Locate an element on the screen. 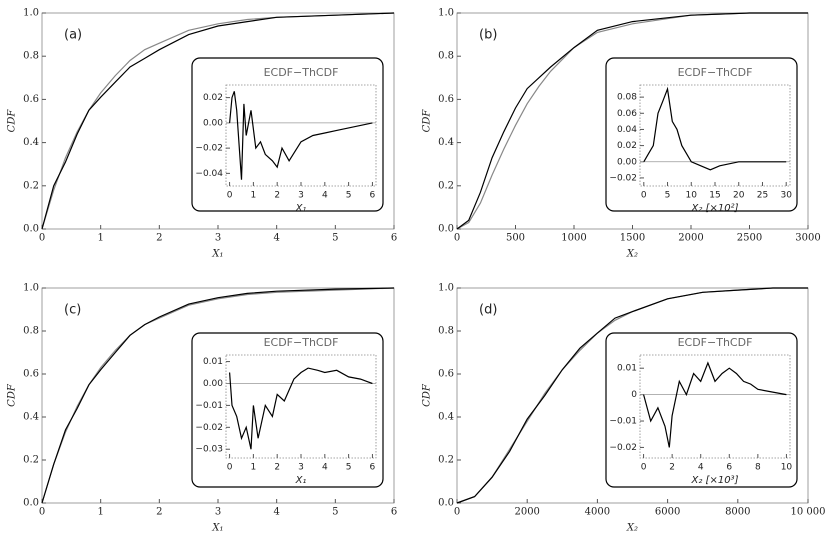 The image size is (830, 548). x-tick-label: 5 is located at coordinates (335, 238).